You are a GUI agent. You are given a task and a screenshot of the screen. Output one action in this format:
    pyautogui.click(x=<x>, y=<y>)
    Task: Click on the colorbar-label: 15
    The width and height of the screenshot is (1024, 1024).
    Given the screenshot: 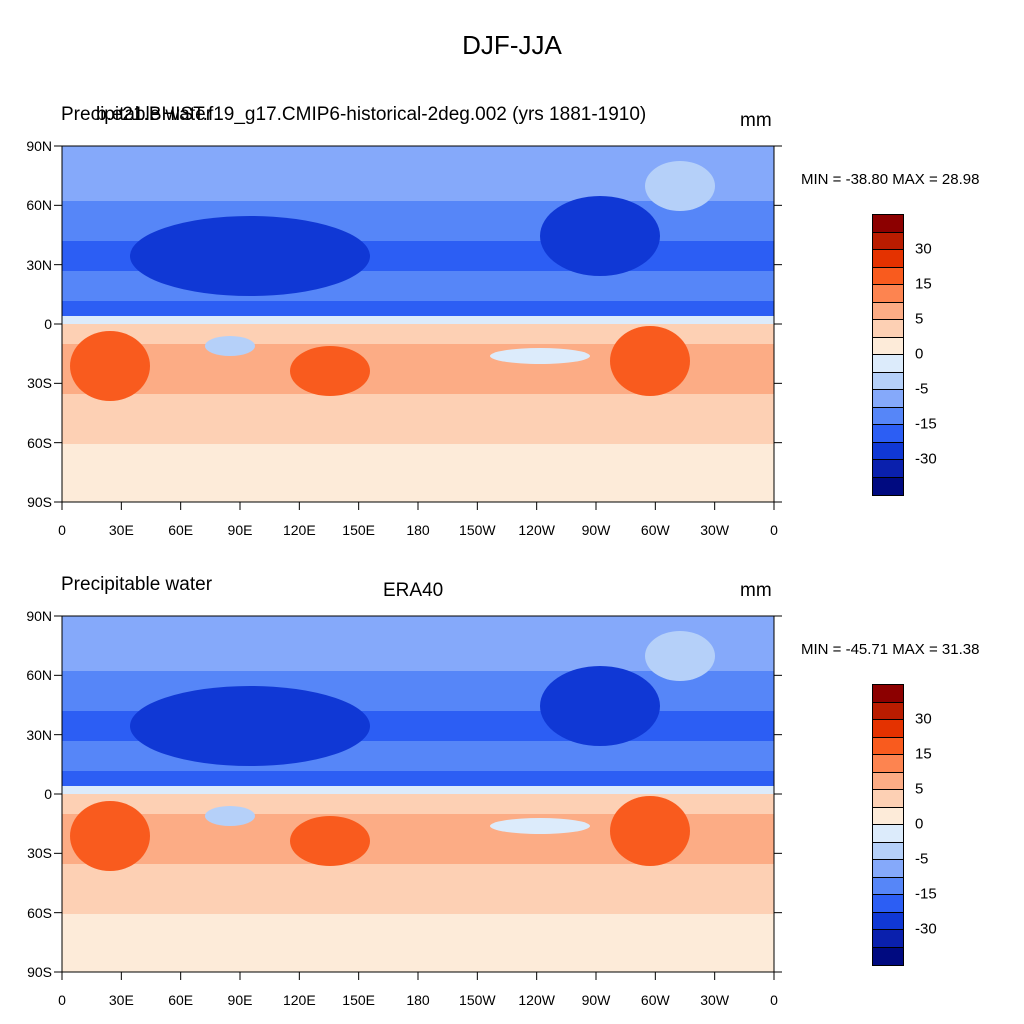 What is the action you would take?
    pyautogui.click(x=923, y=284)
    